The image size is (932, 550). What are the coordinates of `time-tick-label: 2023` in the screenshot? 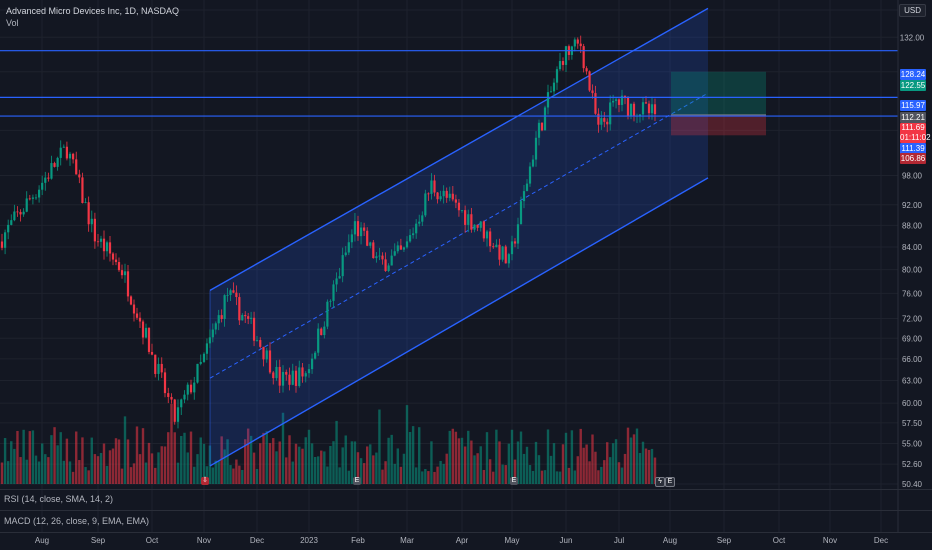 It's located at (309, 540).